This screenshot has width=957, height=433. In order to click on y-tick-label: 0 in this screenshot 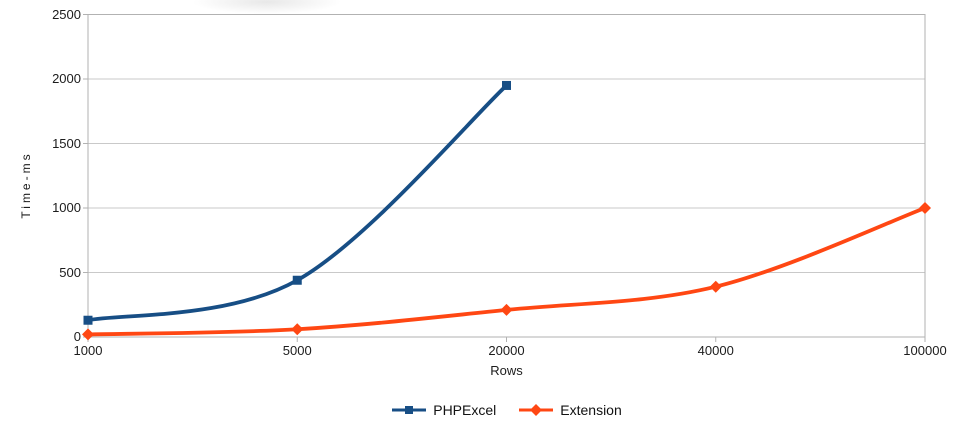, I will do `click(77, 336)`.